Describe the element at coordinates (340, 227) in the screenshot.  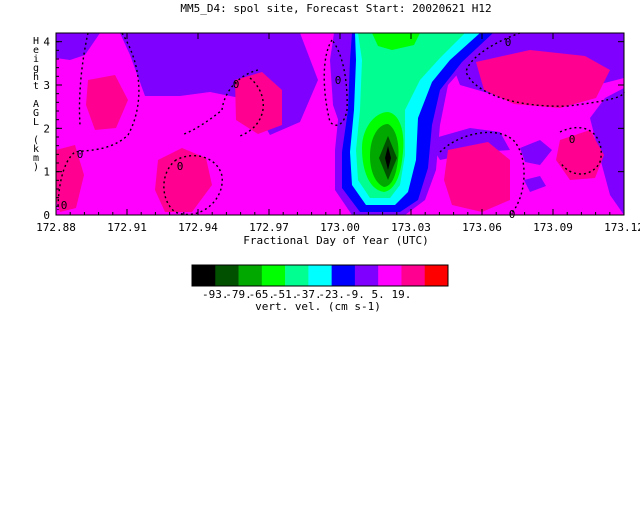
I see `x-tick-label: 173.00` at that location.